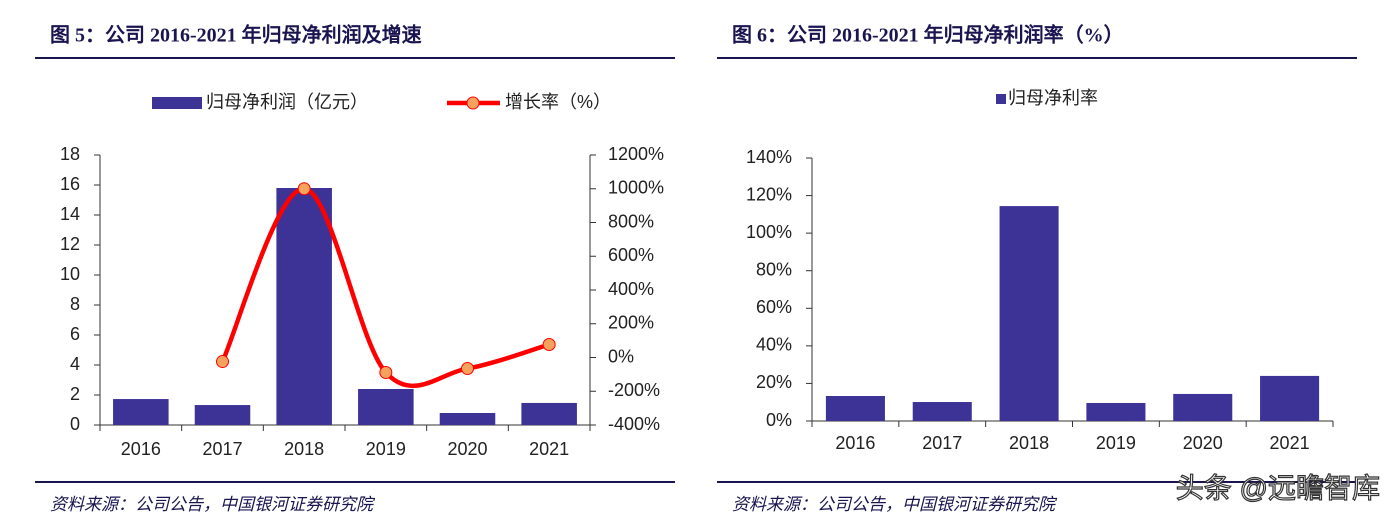  I want to click on y-tick-label: 8, so click(75, 304).